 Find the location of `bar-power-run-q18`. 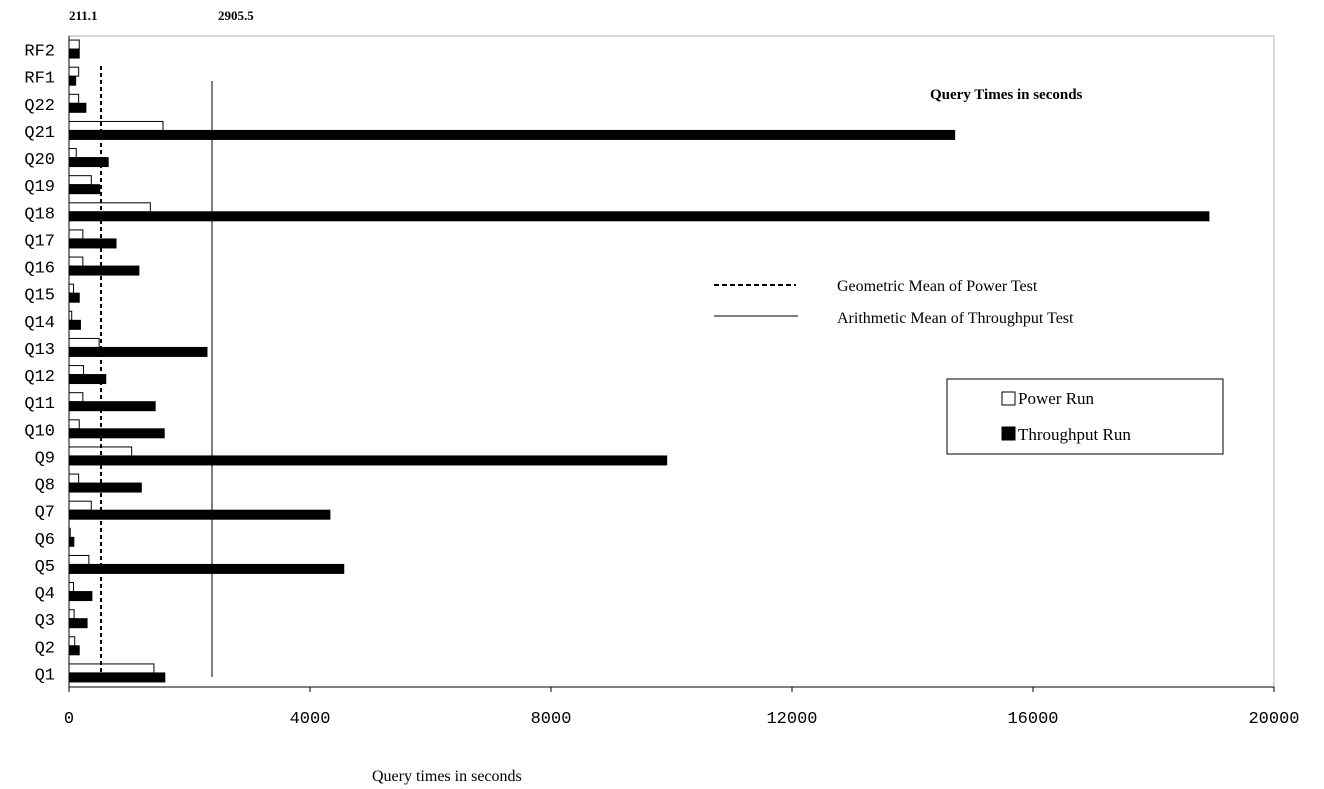

bar-power-run-q18 is located at coordinates (109, 207).